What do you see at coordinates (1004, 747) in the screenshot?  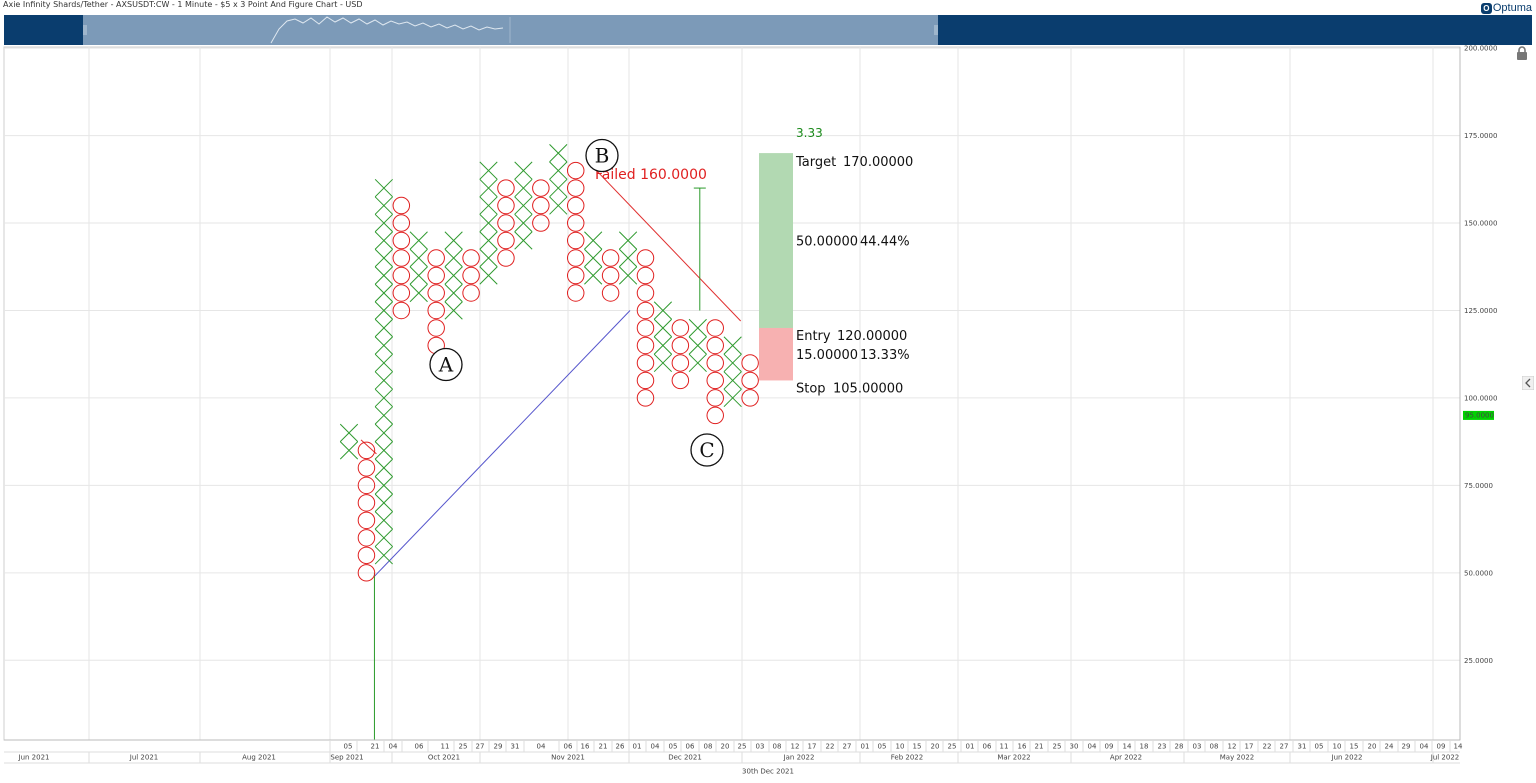 I see `day-label: 11` at bounding box center [1004, 747].